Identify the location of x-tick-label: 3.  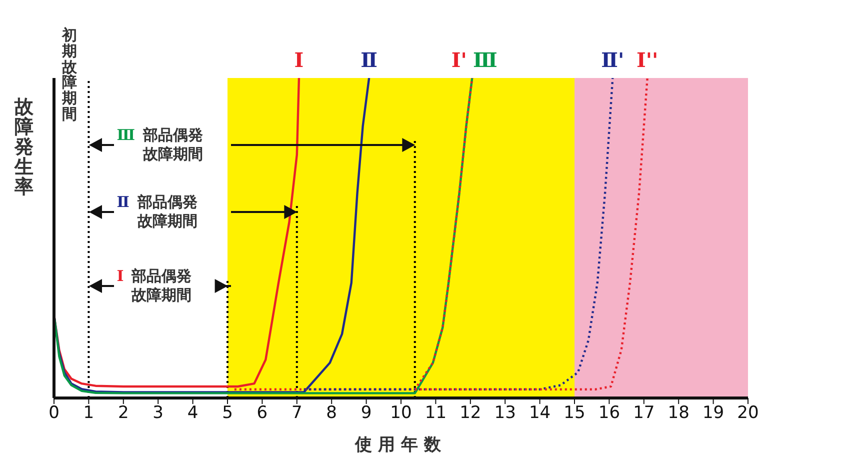
(158, 413).